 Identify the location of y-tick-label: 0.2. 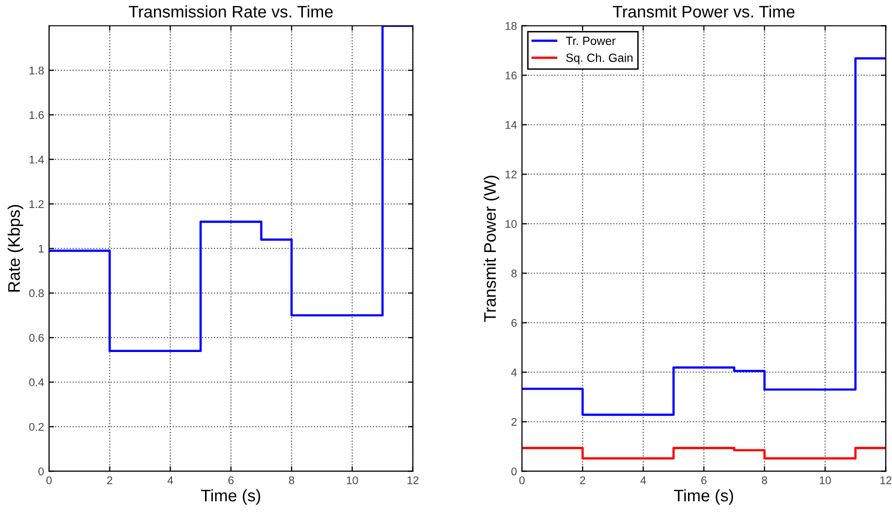
(36, 426).